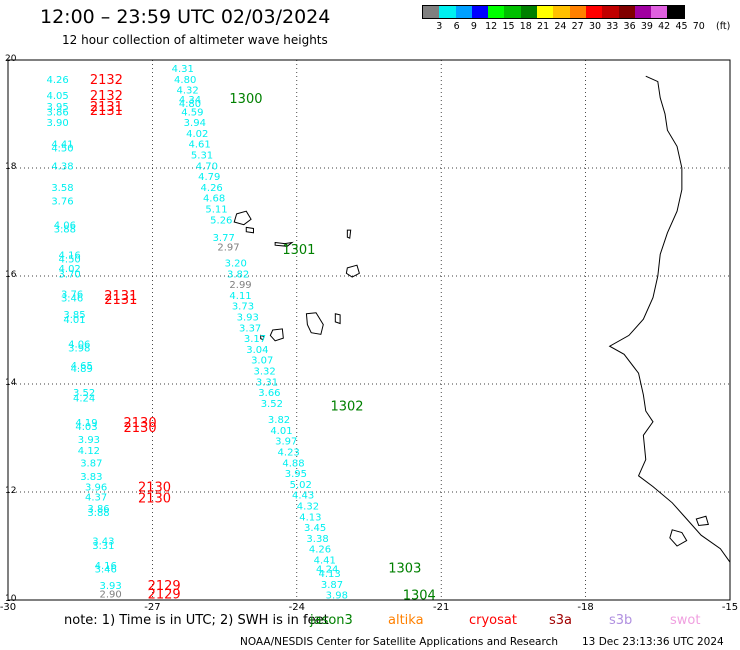 The width and height of the screenshot is (740, 650). I want to click on legend-labels: 3 6 9 12 15 18 21 24 27 30 33 36 39 42 45 70, so click(581, 27).